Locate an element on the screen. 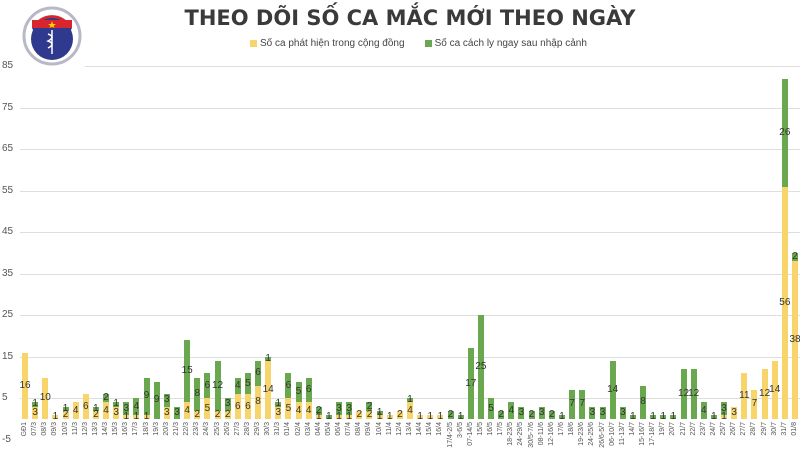 The width and height of the screenshot is (800, 450). x-tick-label: 17/3 is located at coordinates (136, 429).